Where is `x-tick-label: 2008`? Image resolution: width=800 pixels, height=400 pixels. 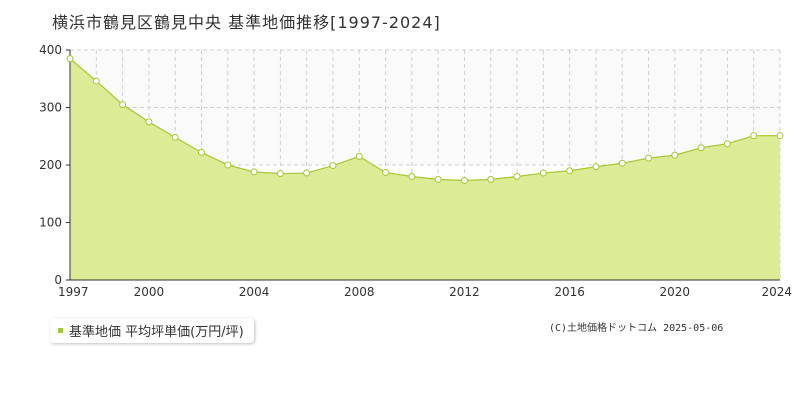 x-tick-label: 2008 is located at coordinates (359, 292).